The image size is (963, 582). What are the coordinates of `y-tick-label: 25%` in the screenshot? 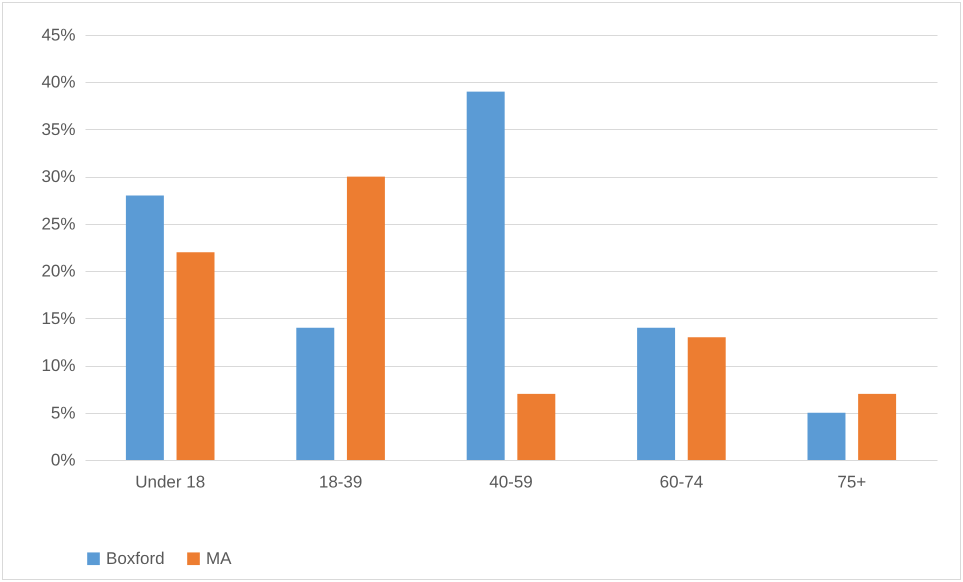 It's located at (58, 224).